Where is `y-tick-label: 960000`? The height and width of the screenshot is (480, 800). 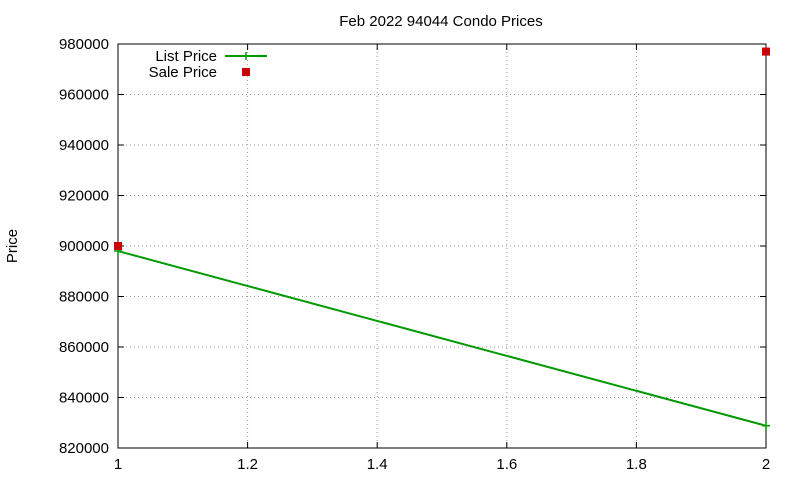
y-tick-label: 960000 is located at coordinates (84, 95).